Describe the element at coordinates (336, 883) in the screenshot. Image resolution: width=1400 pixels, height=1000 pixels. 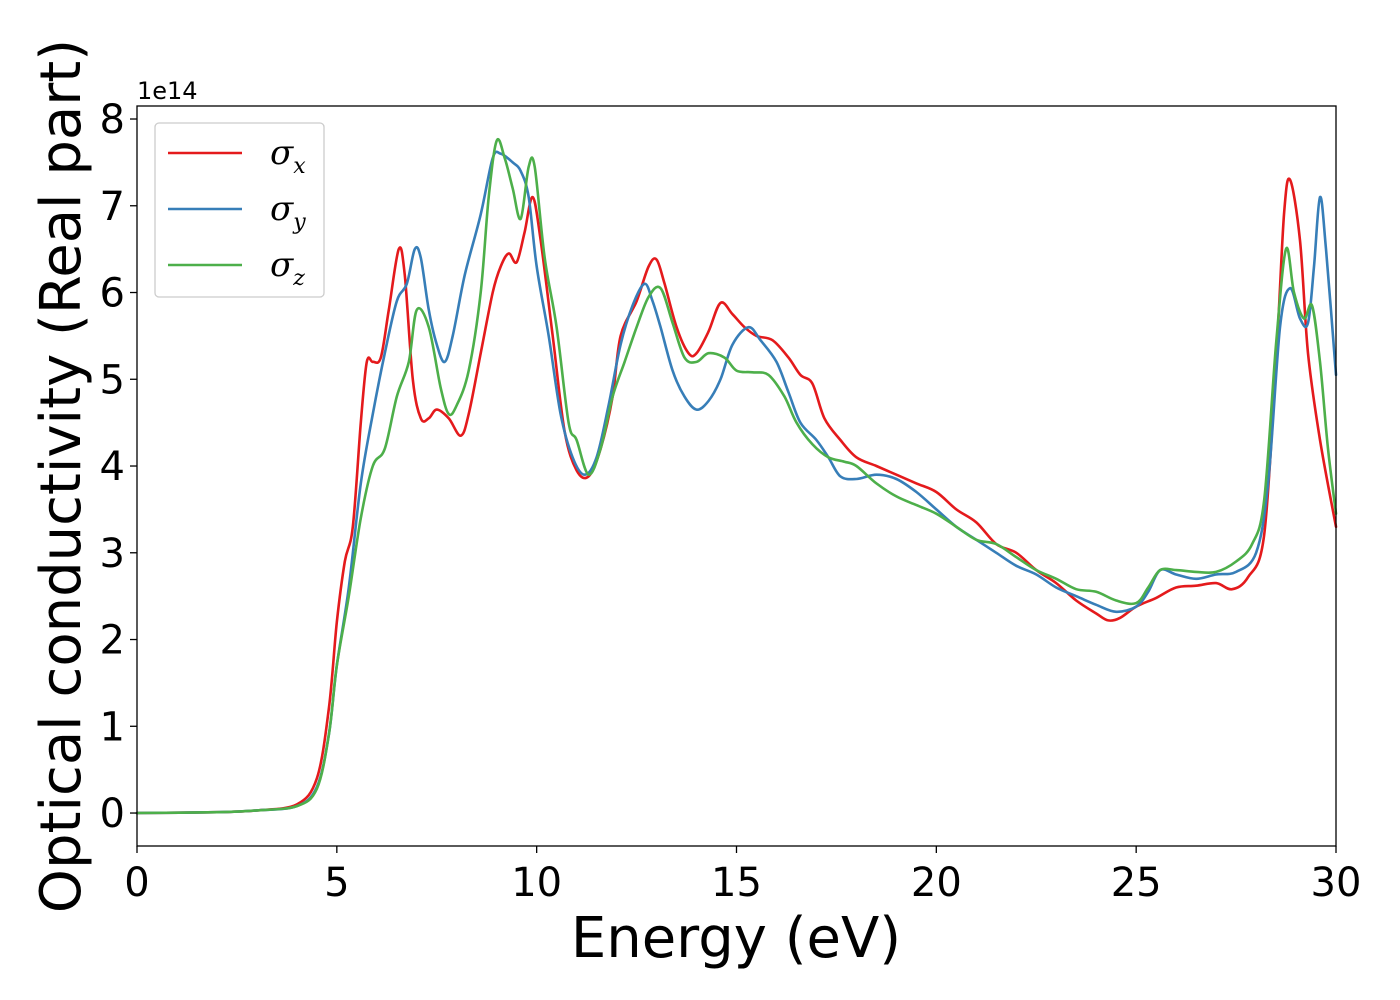
I see `x-tick-label: 5` at that location.